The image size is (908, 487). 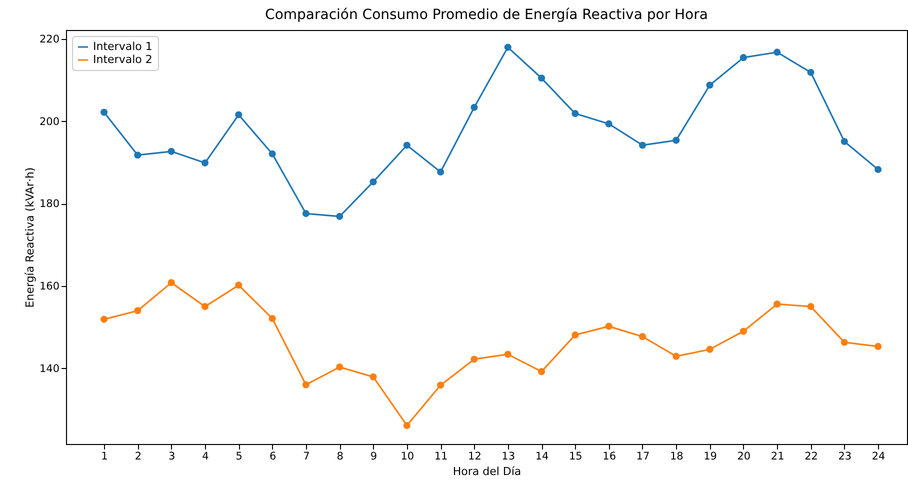 What do you see at coordinates (172, 456) in the screenshot?
I see `x-tick-label: 3` at bounding box center [172, 456].